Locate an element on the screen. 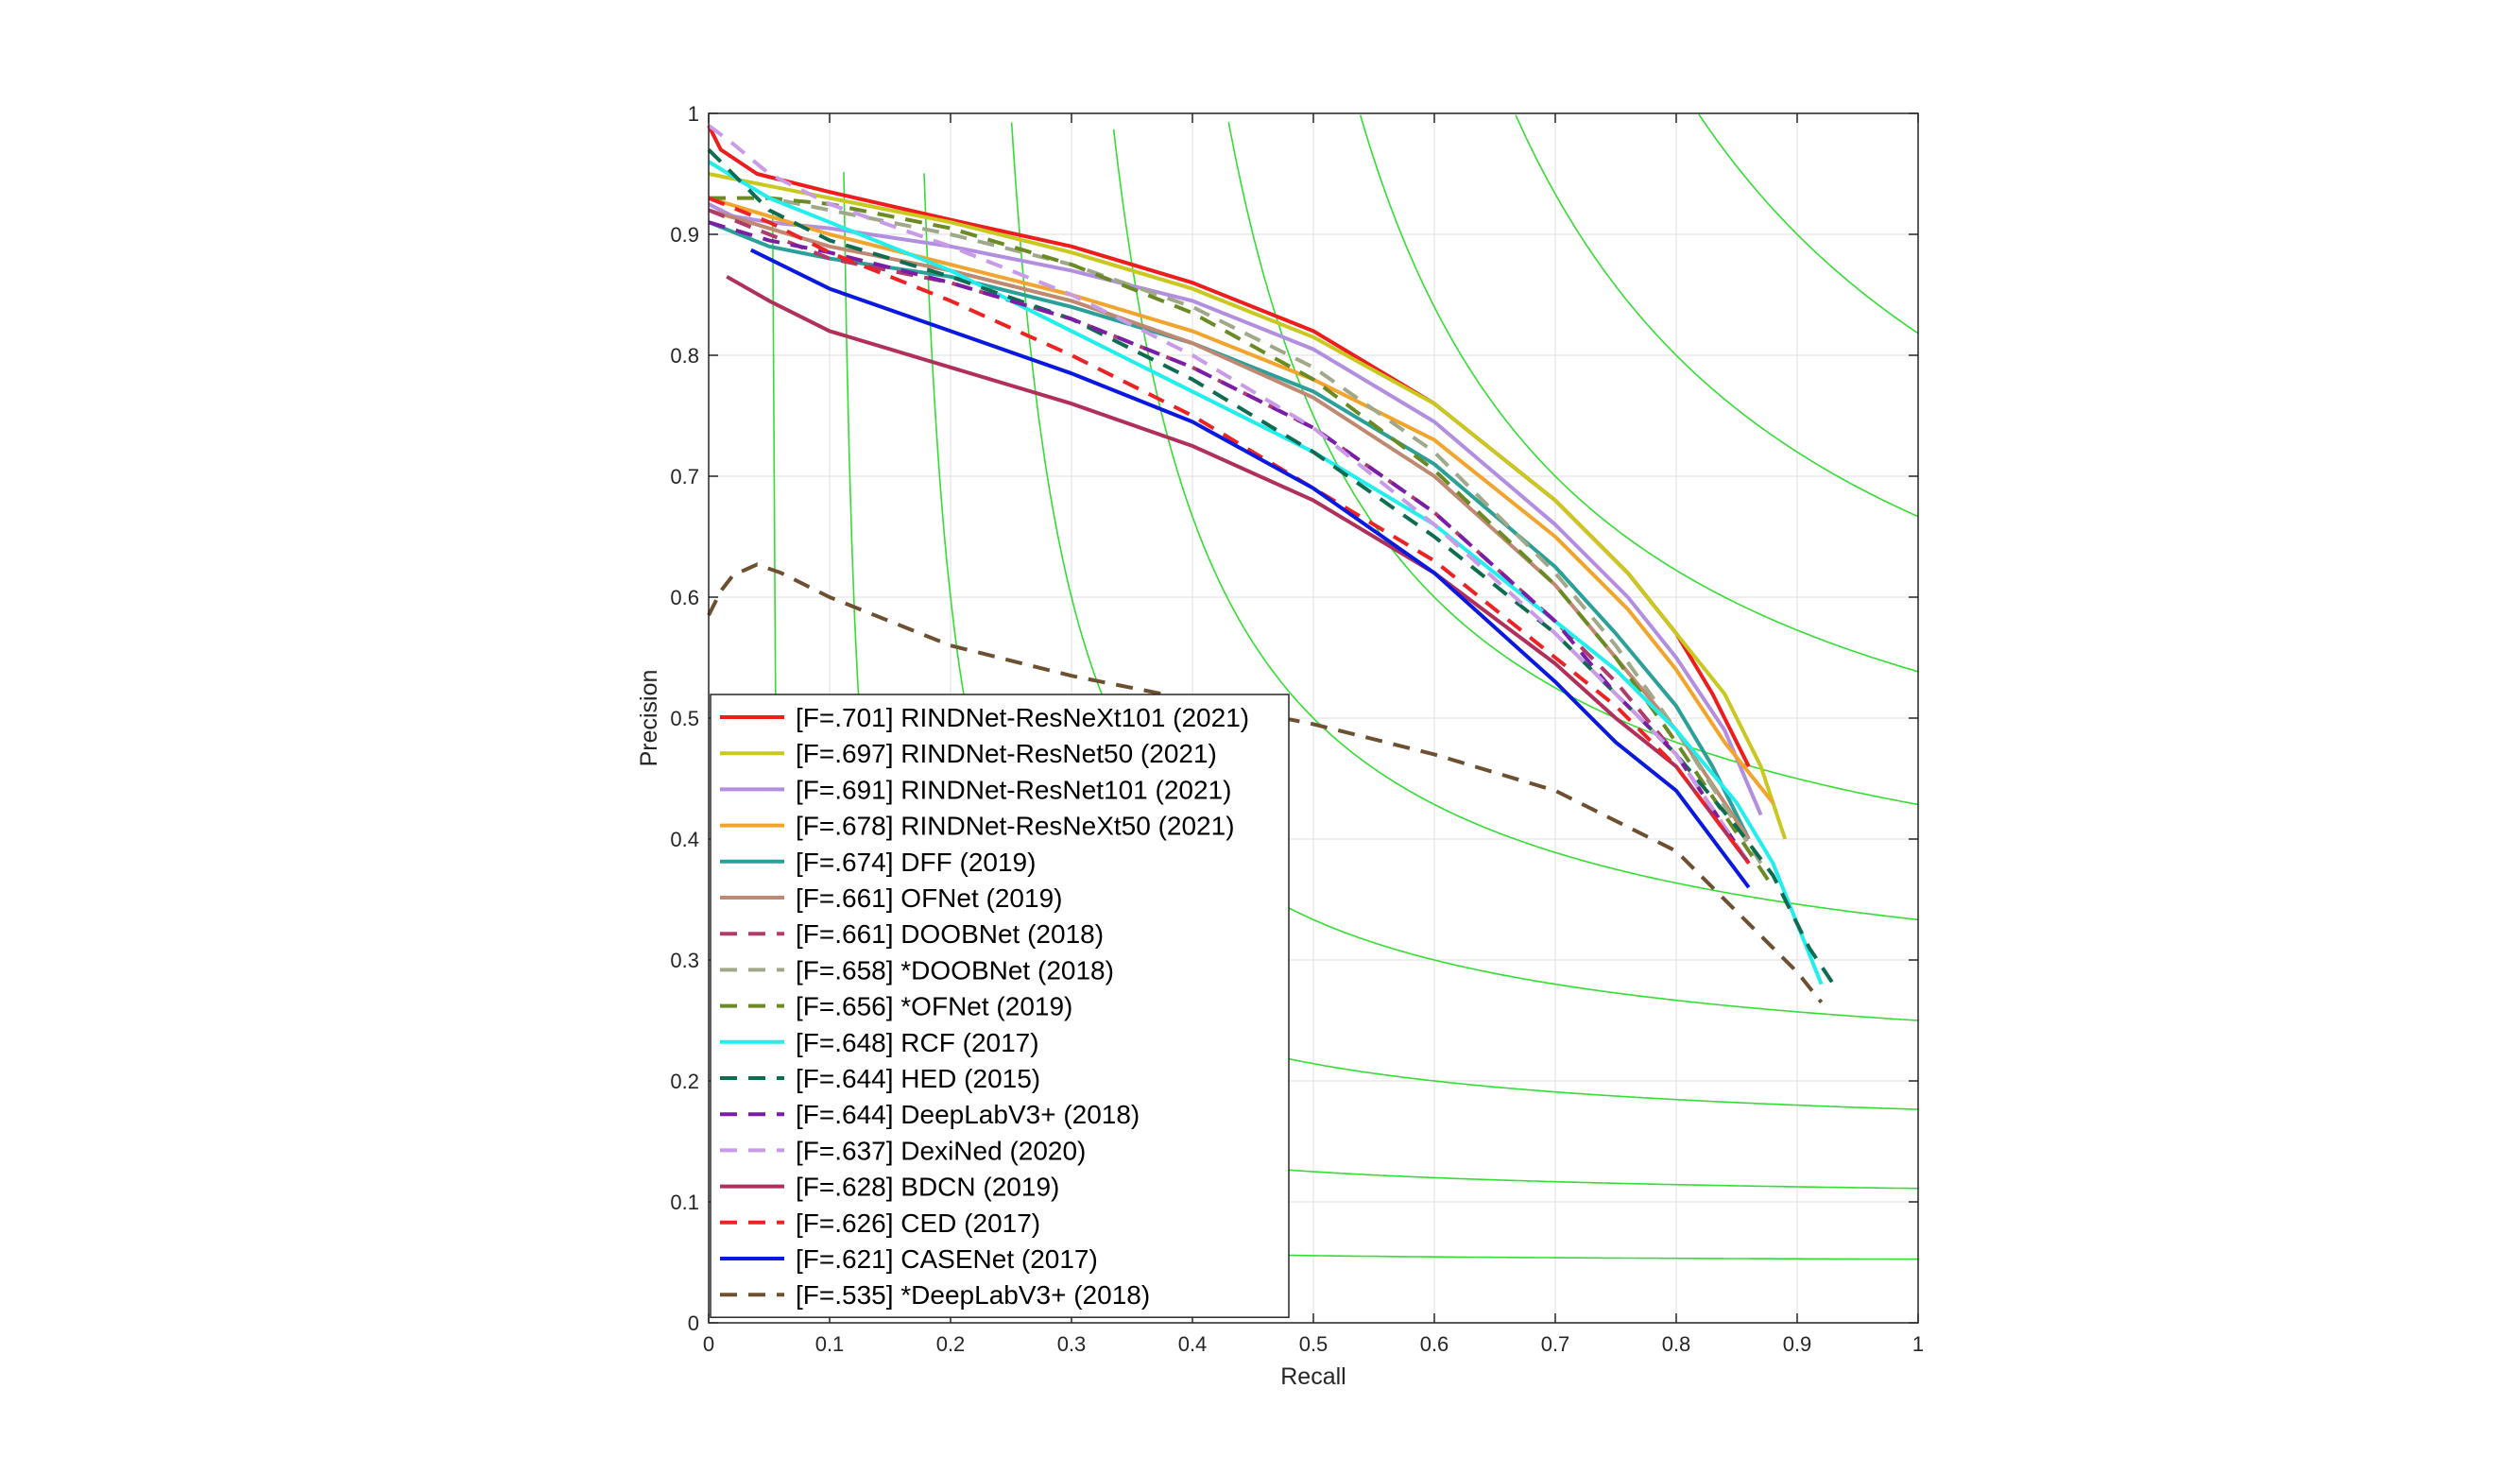 This screenshot has width=2520, height=1474. x-tick-label: 0.1 is located at coordinates (830, 1344).